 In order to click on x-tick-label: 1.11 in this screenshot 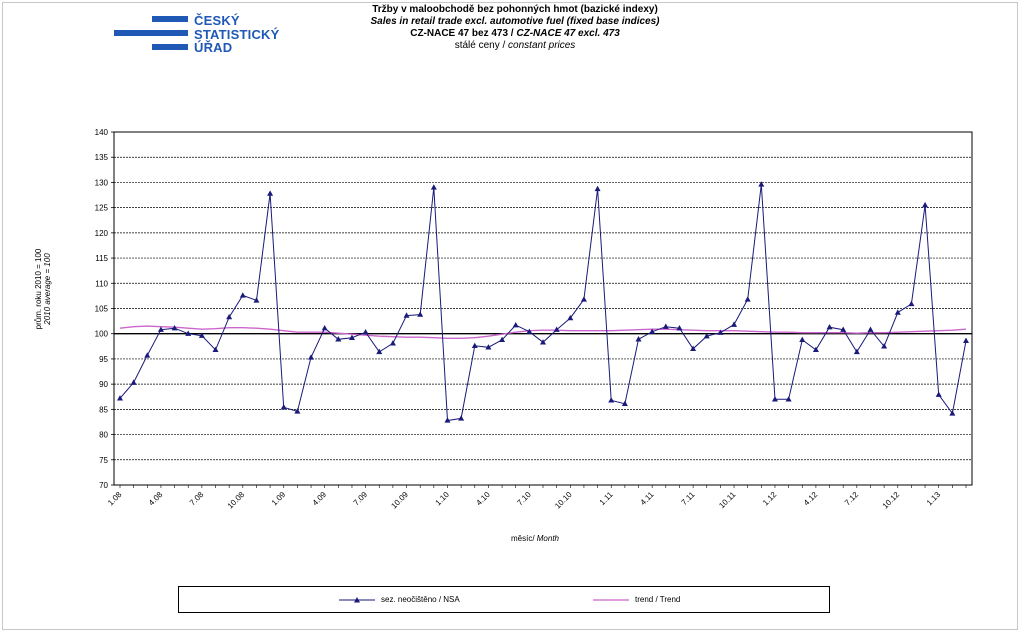, I will do `click(606, 498)`.